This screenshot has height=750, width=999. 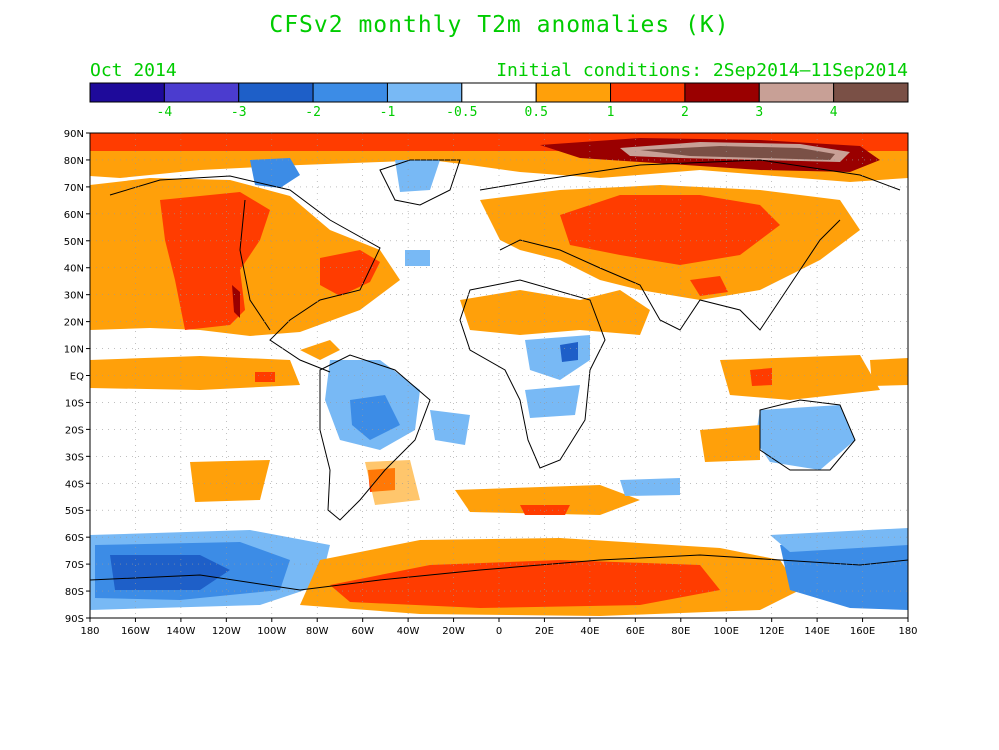 What do you see at coordinates (670, 230) in the screenshot?
I see `russia-red` at bounding box center [670, 230].